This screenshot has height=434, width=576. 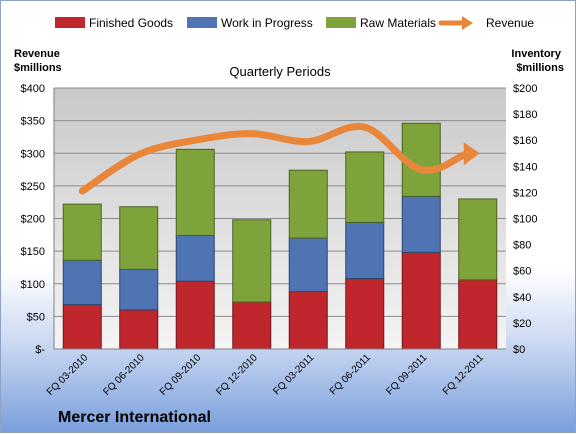 What do you see at coordinates (33, 89) in the screenshot?
I see `left-tick-label: $400` at bounding box center [33, 89].